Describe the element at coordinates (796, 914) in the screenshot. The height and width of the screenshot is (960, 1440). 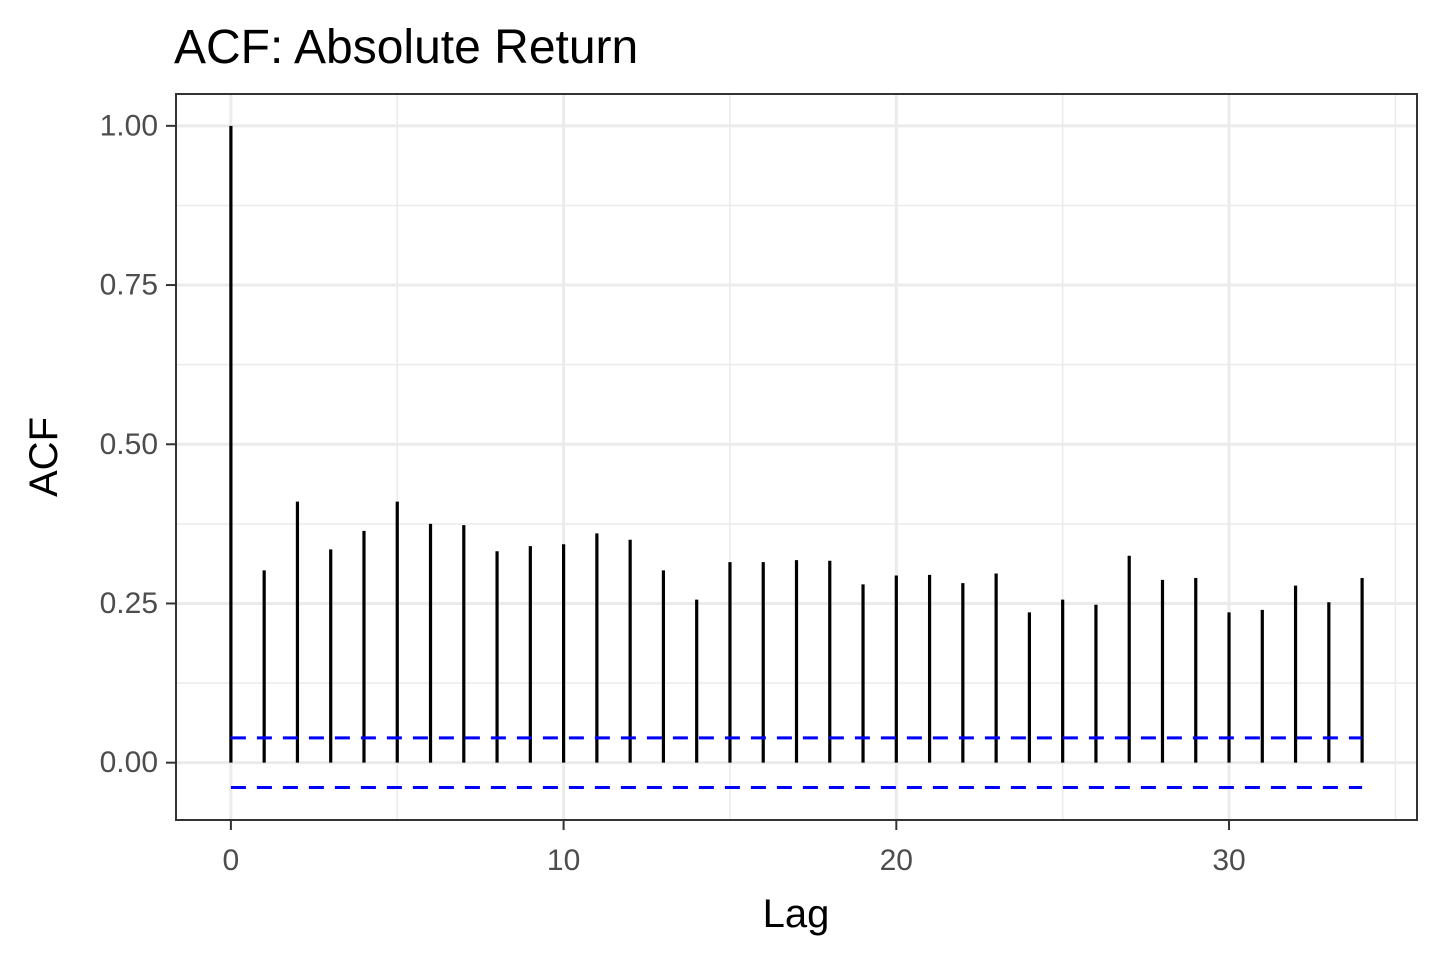
I see `x-axis-title: Lag` at that location.